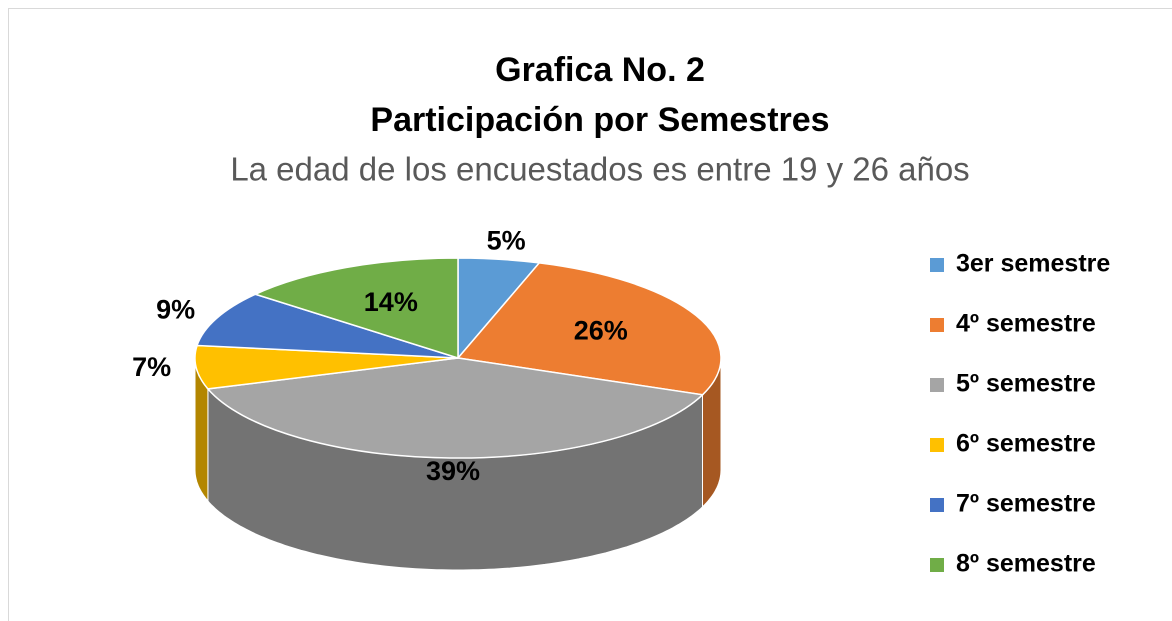  Describe the element at coordinates (1033, 264) in the screenshot. I see `legend-label: 3er semestre` at that location.